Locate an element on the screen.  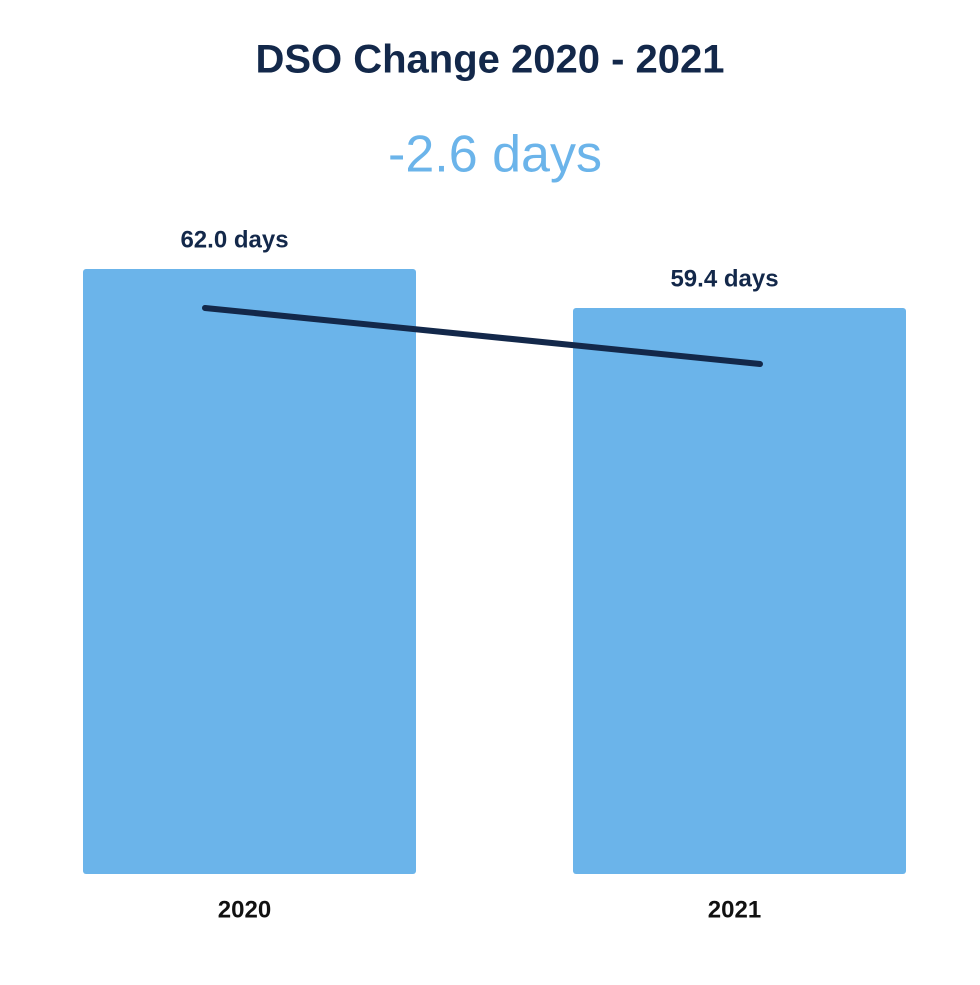
chart-subtitle: -2.6 days is located at coordinates (495, 155).